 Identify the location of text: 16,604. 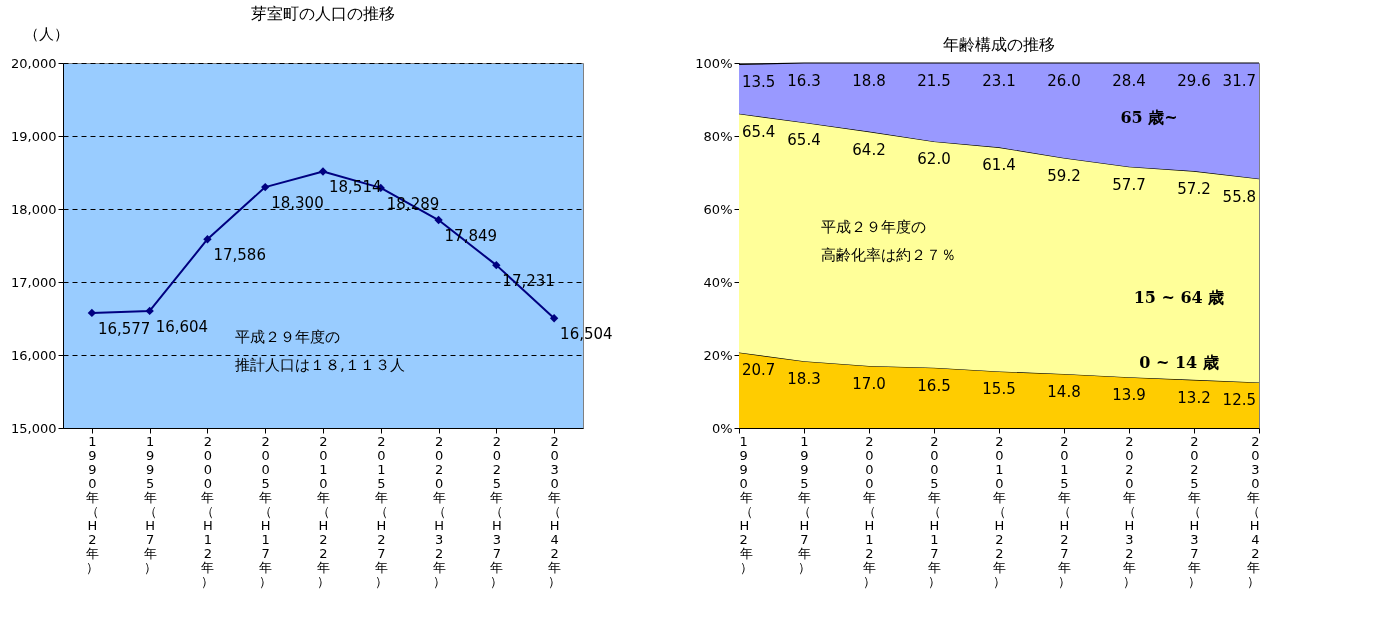
(182, 326).